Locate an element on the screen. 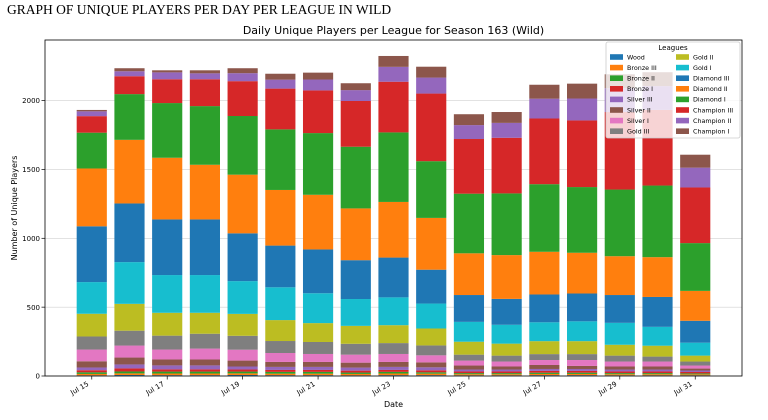 This screenshot has height=420, width=768. legend-label-champion-i: Champion I is located at coordinates (711, 132).